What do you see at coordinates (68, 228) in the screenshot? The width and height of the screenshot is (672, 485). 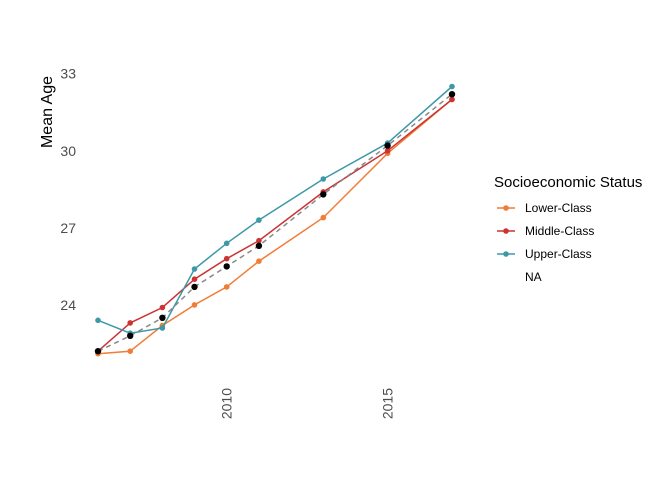 I see `y-tick-label: 27` at bounding box center [68, 228].